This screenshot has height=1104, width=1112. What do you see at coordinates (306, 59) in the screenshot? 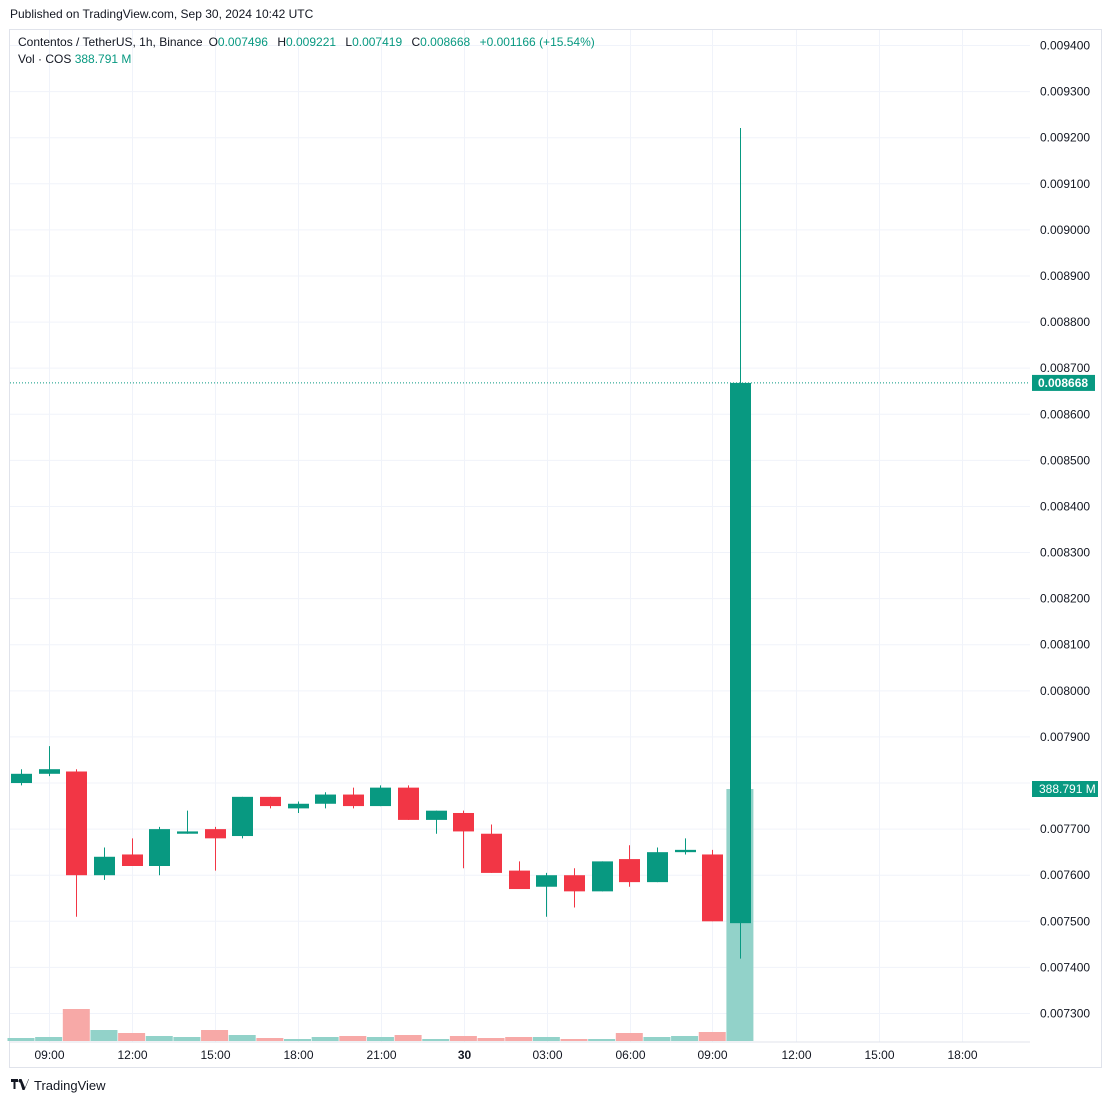
I see `legend-volume-row: Vol · COS 388.791 M` at bounding box center [306, 59].